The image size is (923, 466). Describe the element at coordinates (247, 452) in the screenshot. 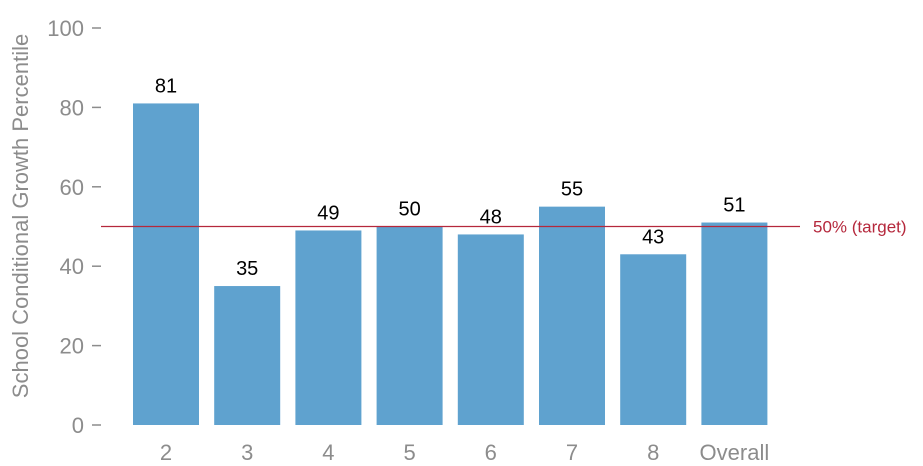

I see `x-tick-label: 3` at that location.